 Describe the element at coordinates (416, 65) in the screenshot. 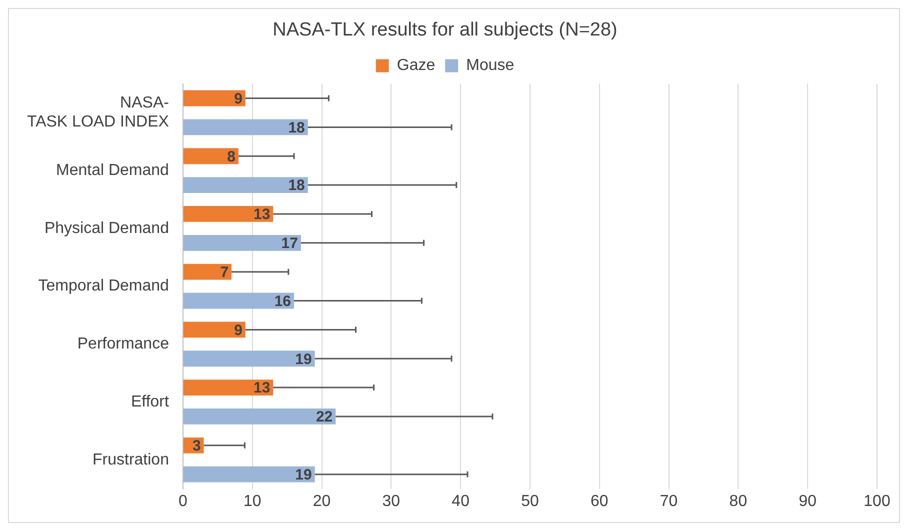

I see `legend-label: Gaze` at that location.